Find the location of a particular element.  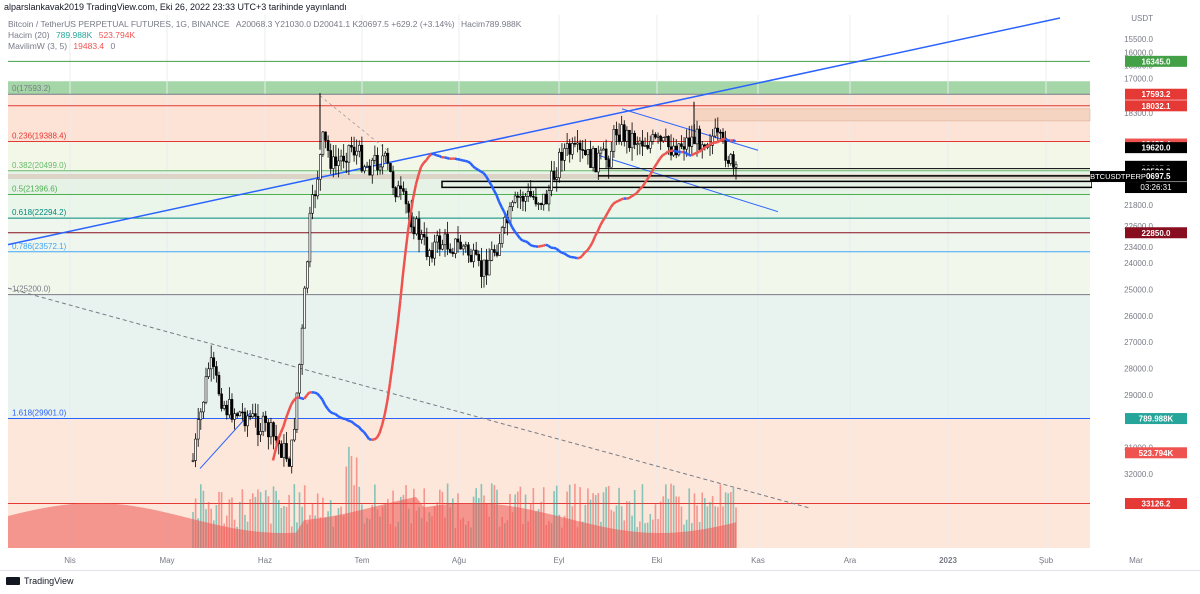

vol-ma-value-2: 523.794K is located at coordinates (117, 35).